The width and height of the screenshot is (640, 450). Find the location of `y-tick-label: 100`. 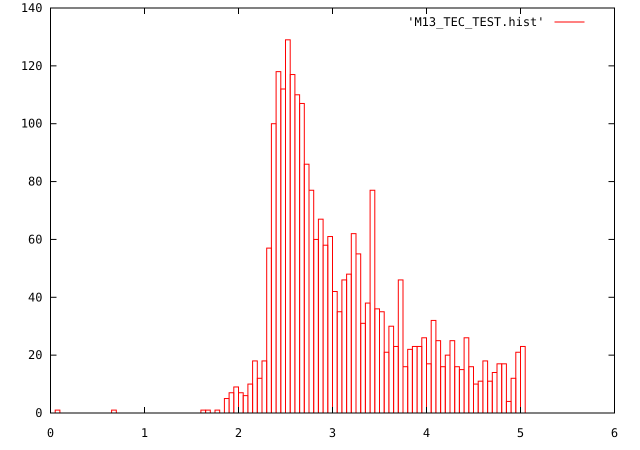

y-tick-label: 100 is located at coordinates (31, 123).